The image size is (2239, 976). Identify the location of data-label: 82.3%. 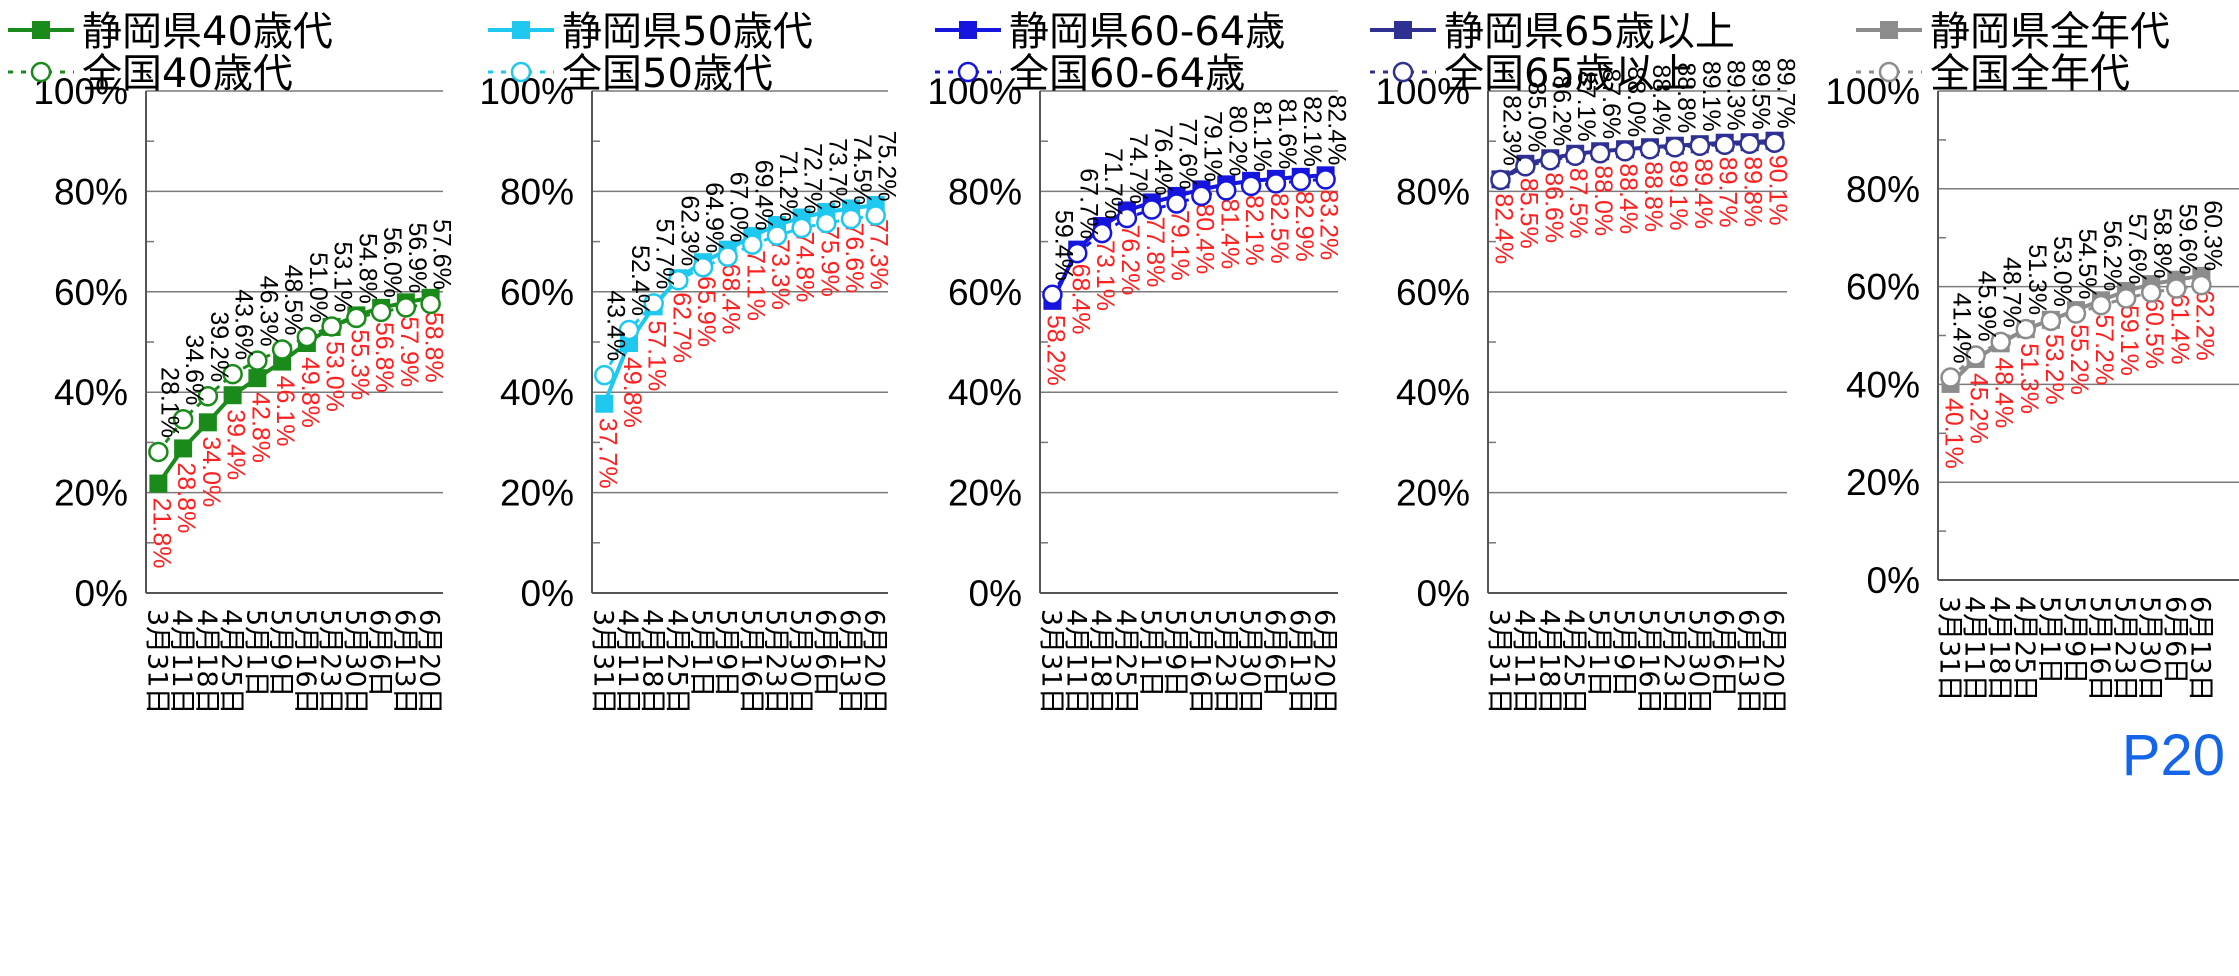
(1511, 130).